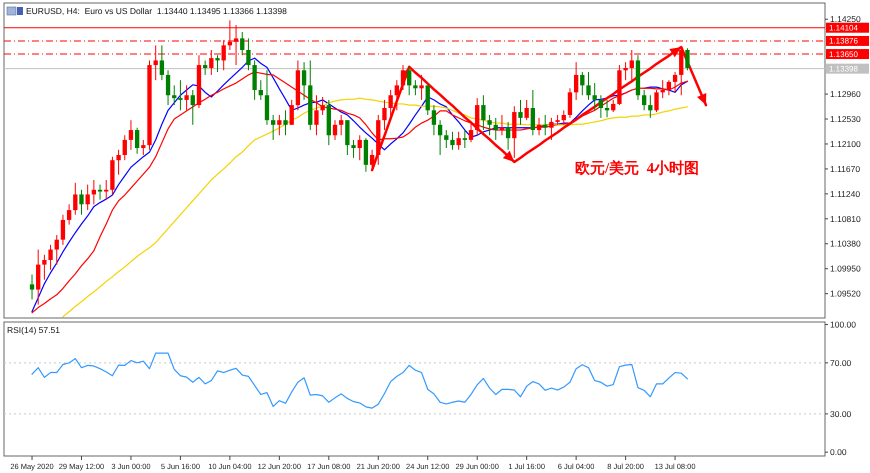 The width and height of the screenshot is (870, 473). What do you see at coordinates (845, 169) in the screenshot?
I see `y-tick-label: 1.11670` at bounding box center [845, 169].